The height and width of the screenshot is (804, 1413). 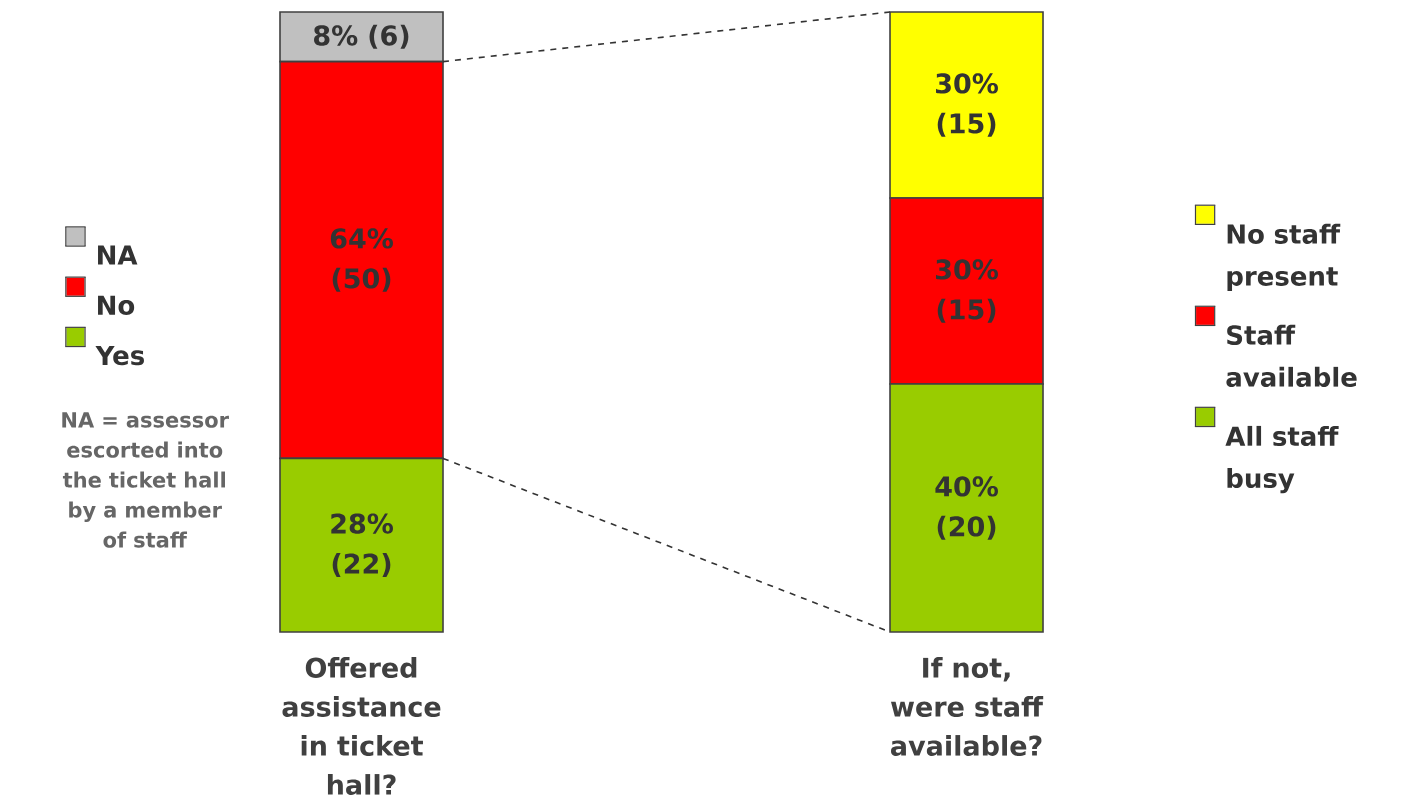 I want to click on x-tick-label: If not, were staff available?, so click(x=967, y=706).